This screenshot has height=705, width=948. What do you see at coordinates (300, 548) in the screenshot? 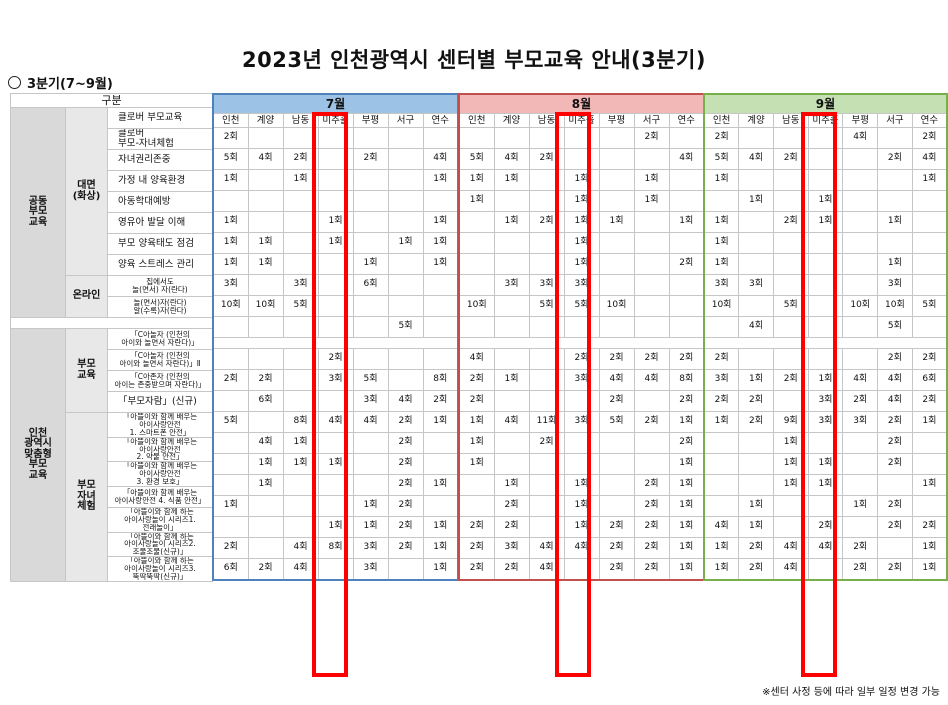
I see `count-cell-namdong: 4회` at bounding box center [300, 548].